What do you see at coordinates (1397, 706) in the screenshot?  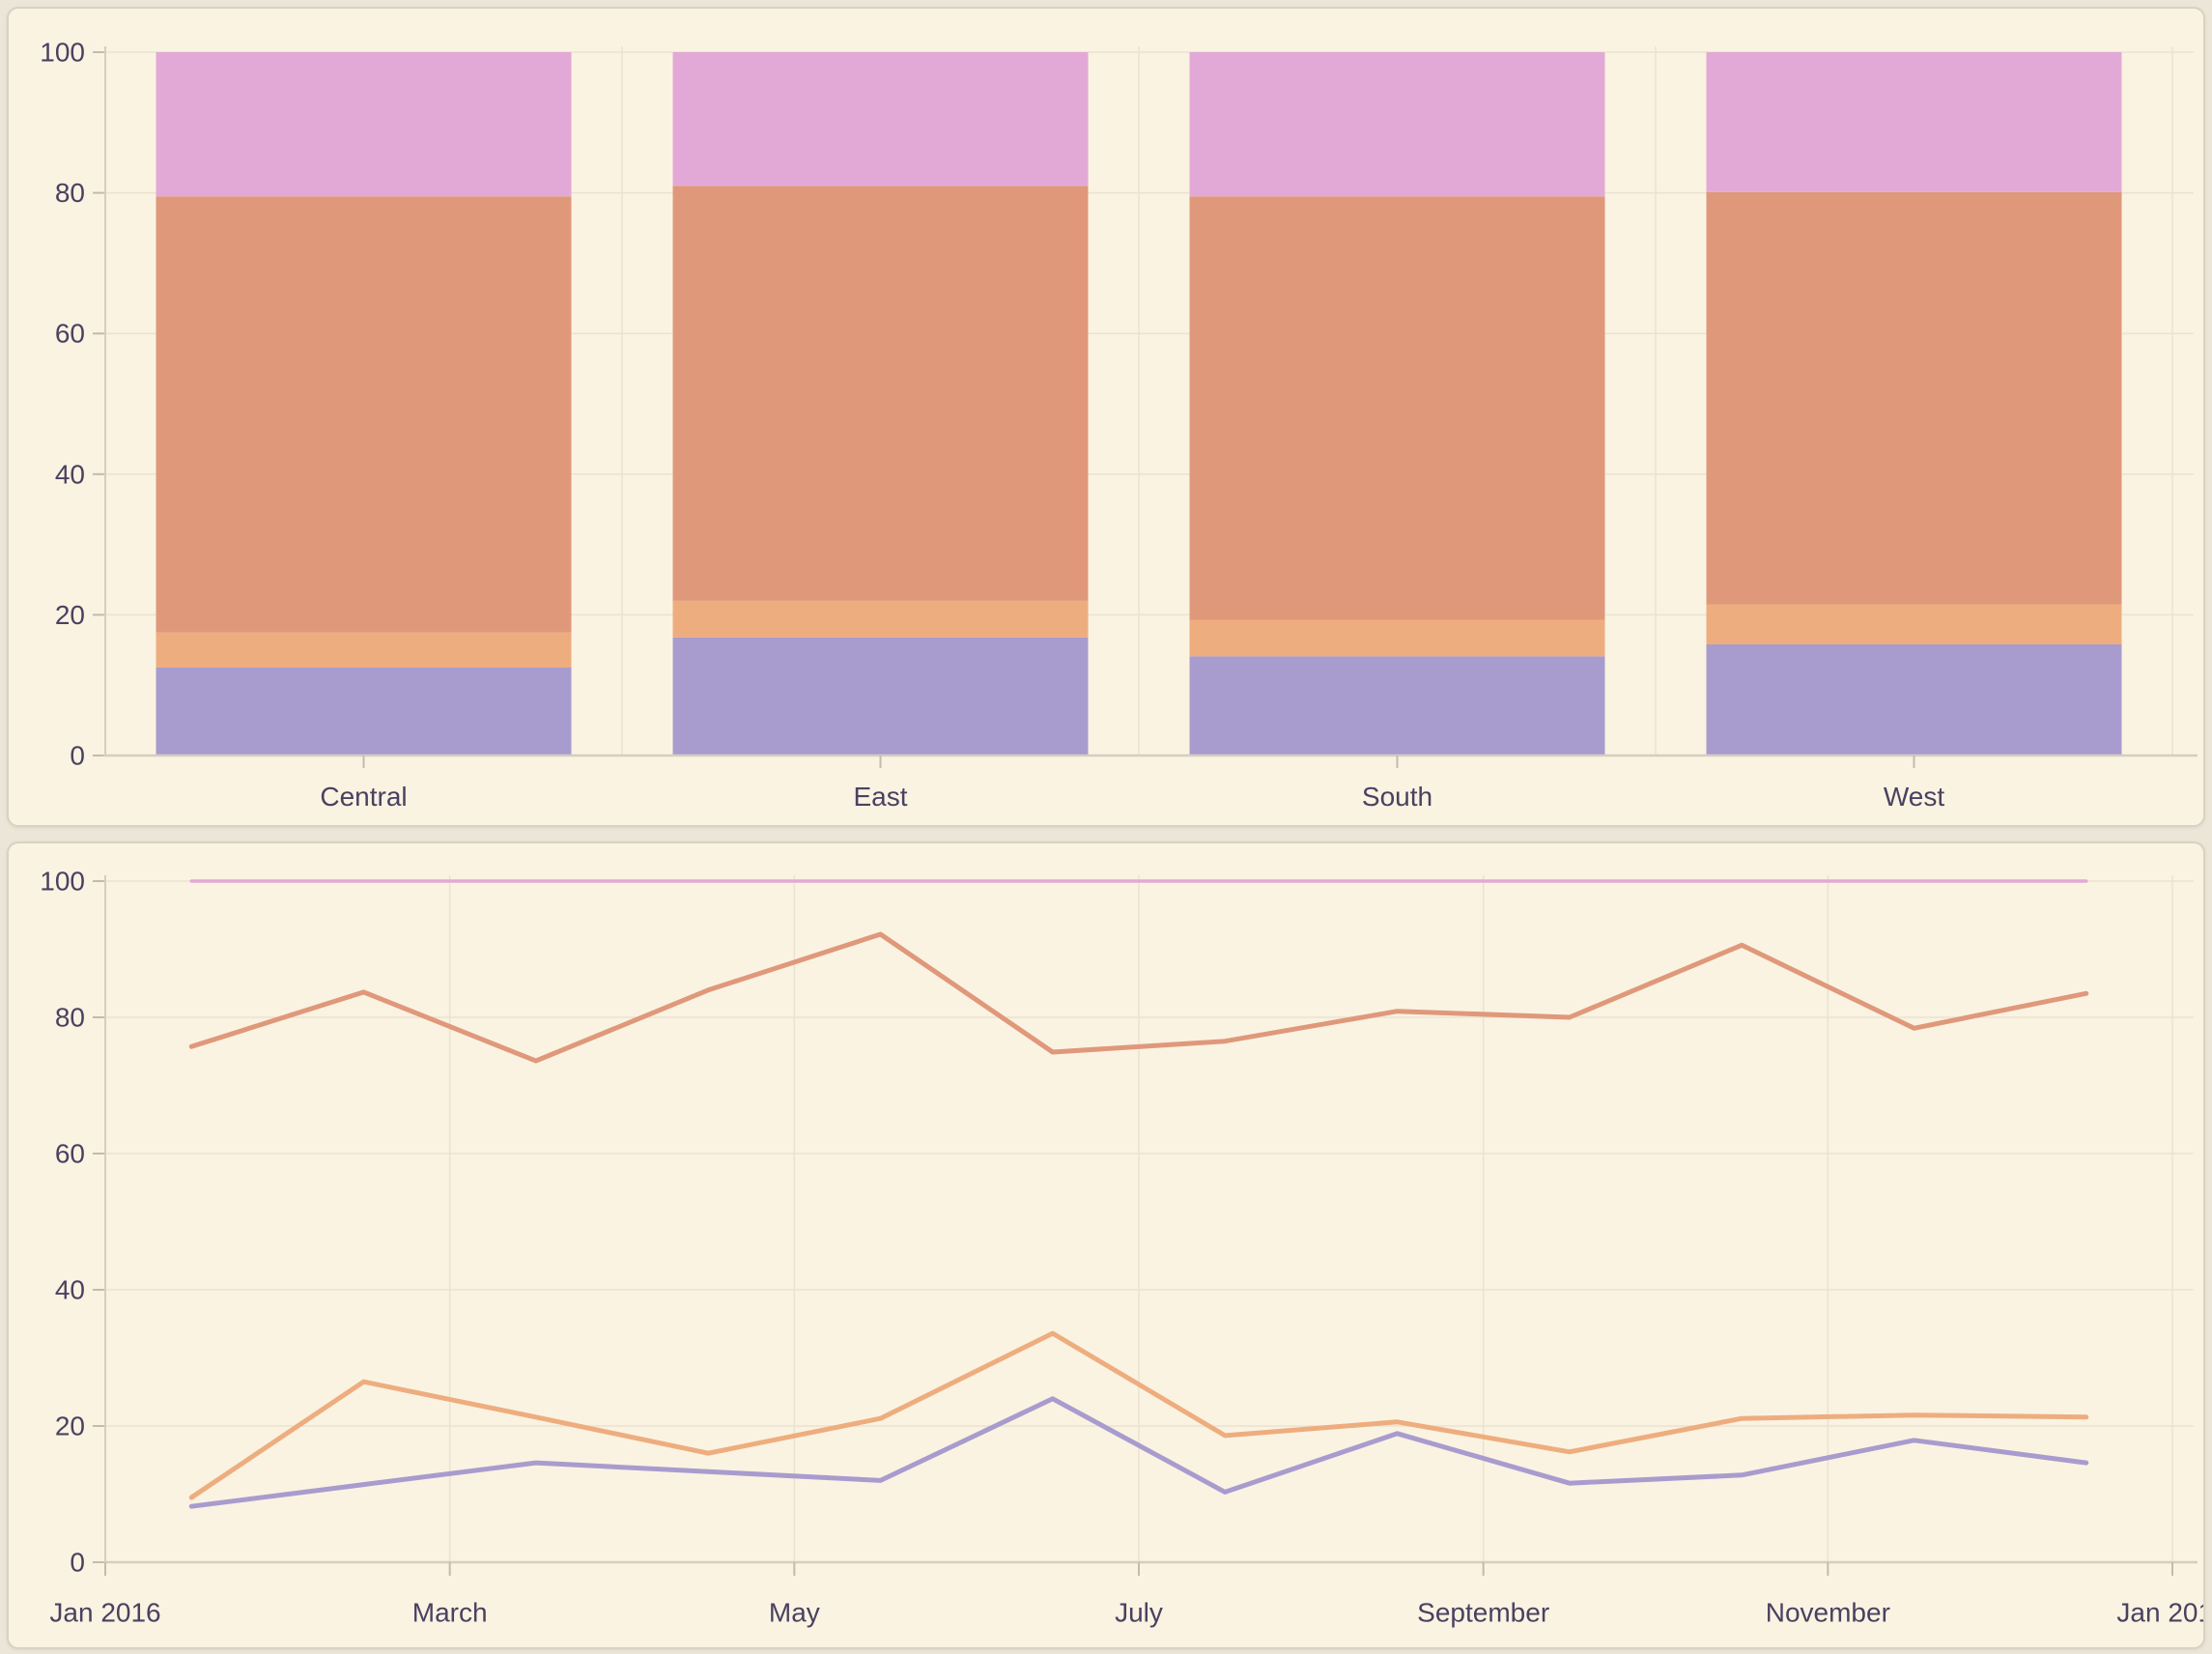 I see `bar-segment-purple-south` at bounding box center [1397, 706].